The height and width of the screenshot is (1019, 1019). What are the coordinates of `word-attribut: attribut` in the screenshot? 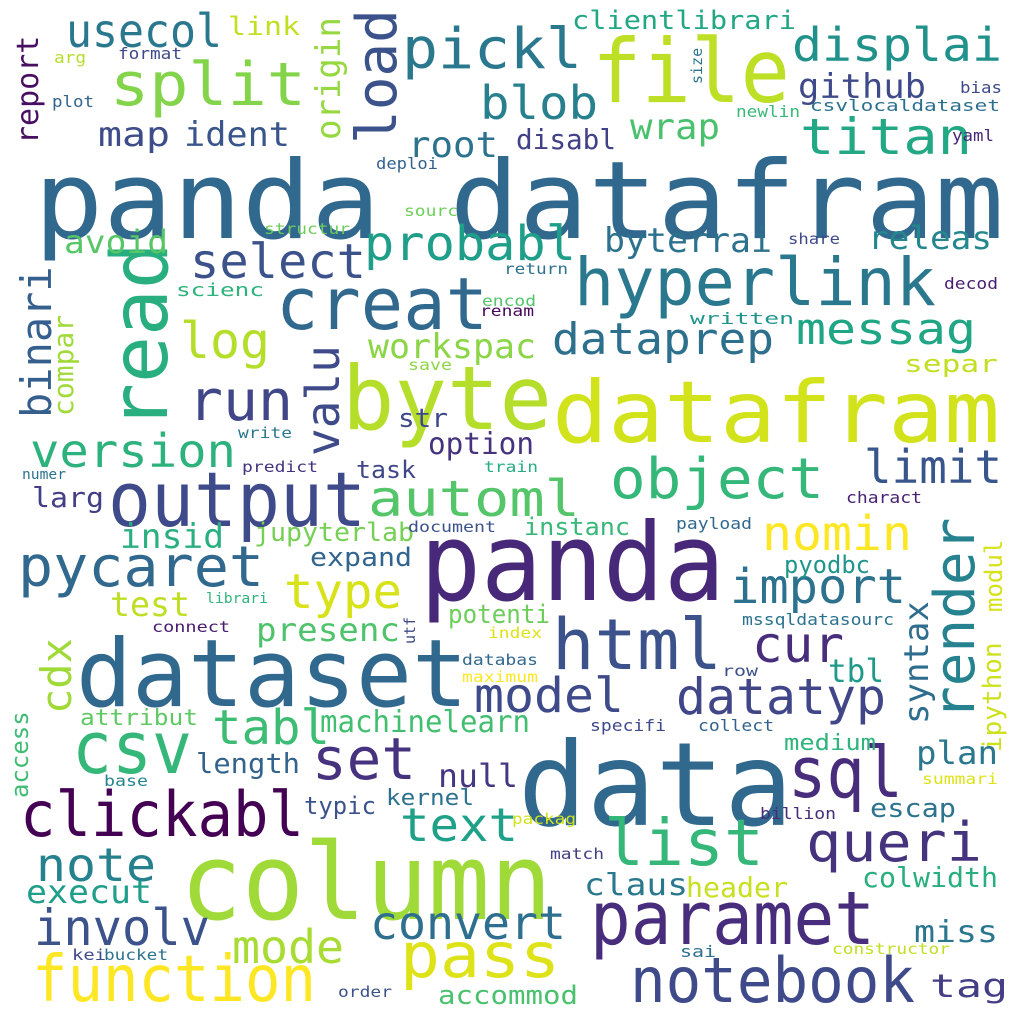 It's located at (139, 718).